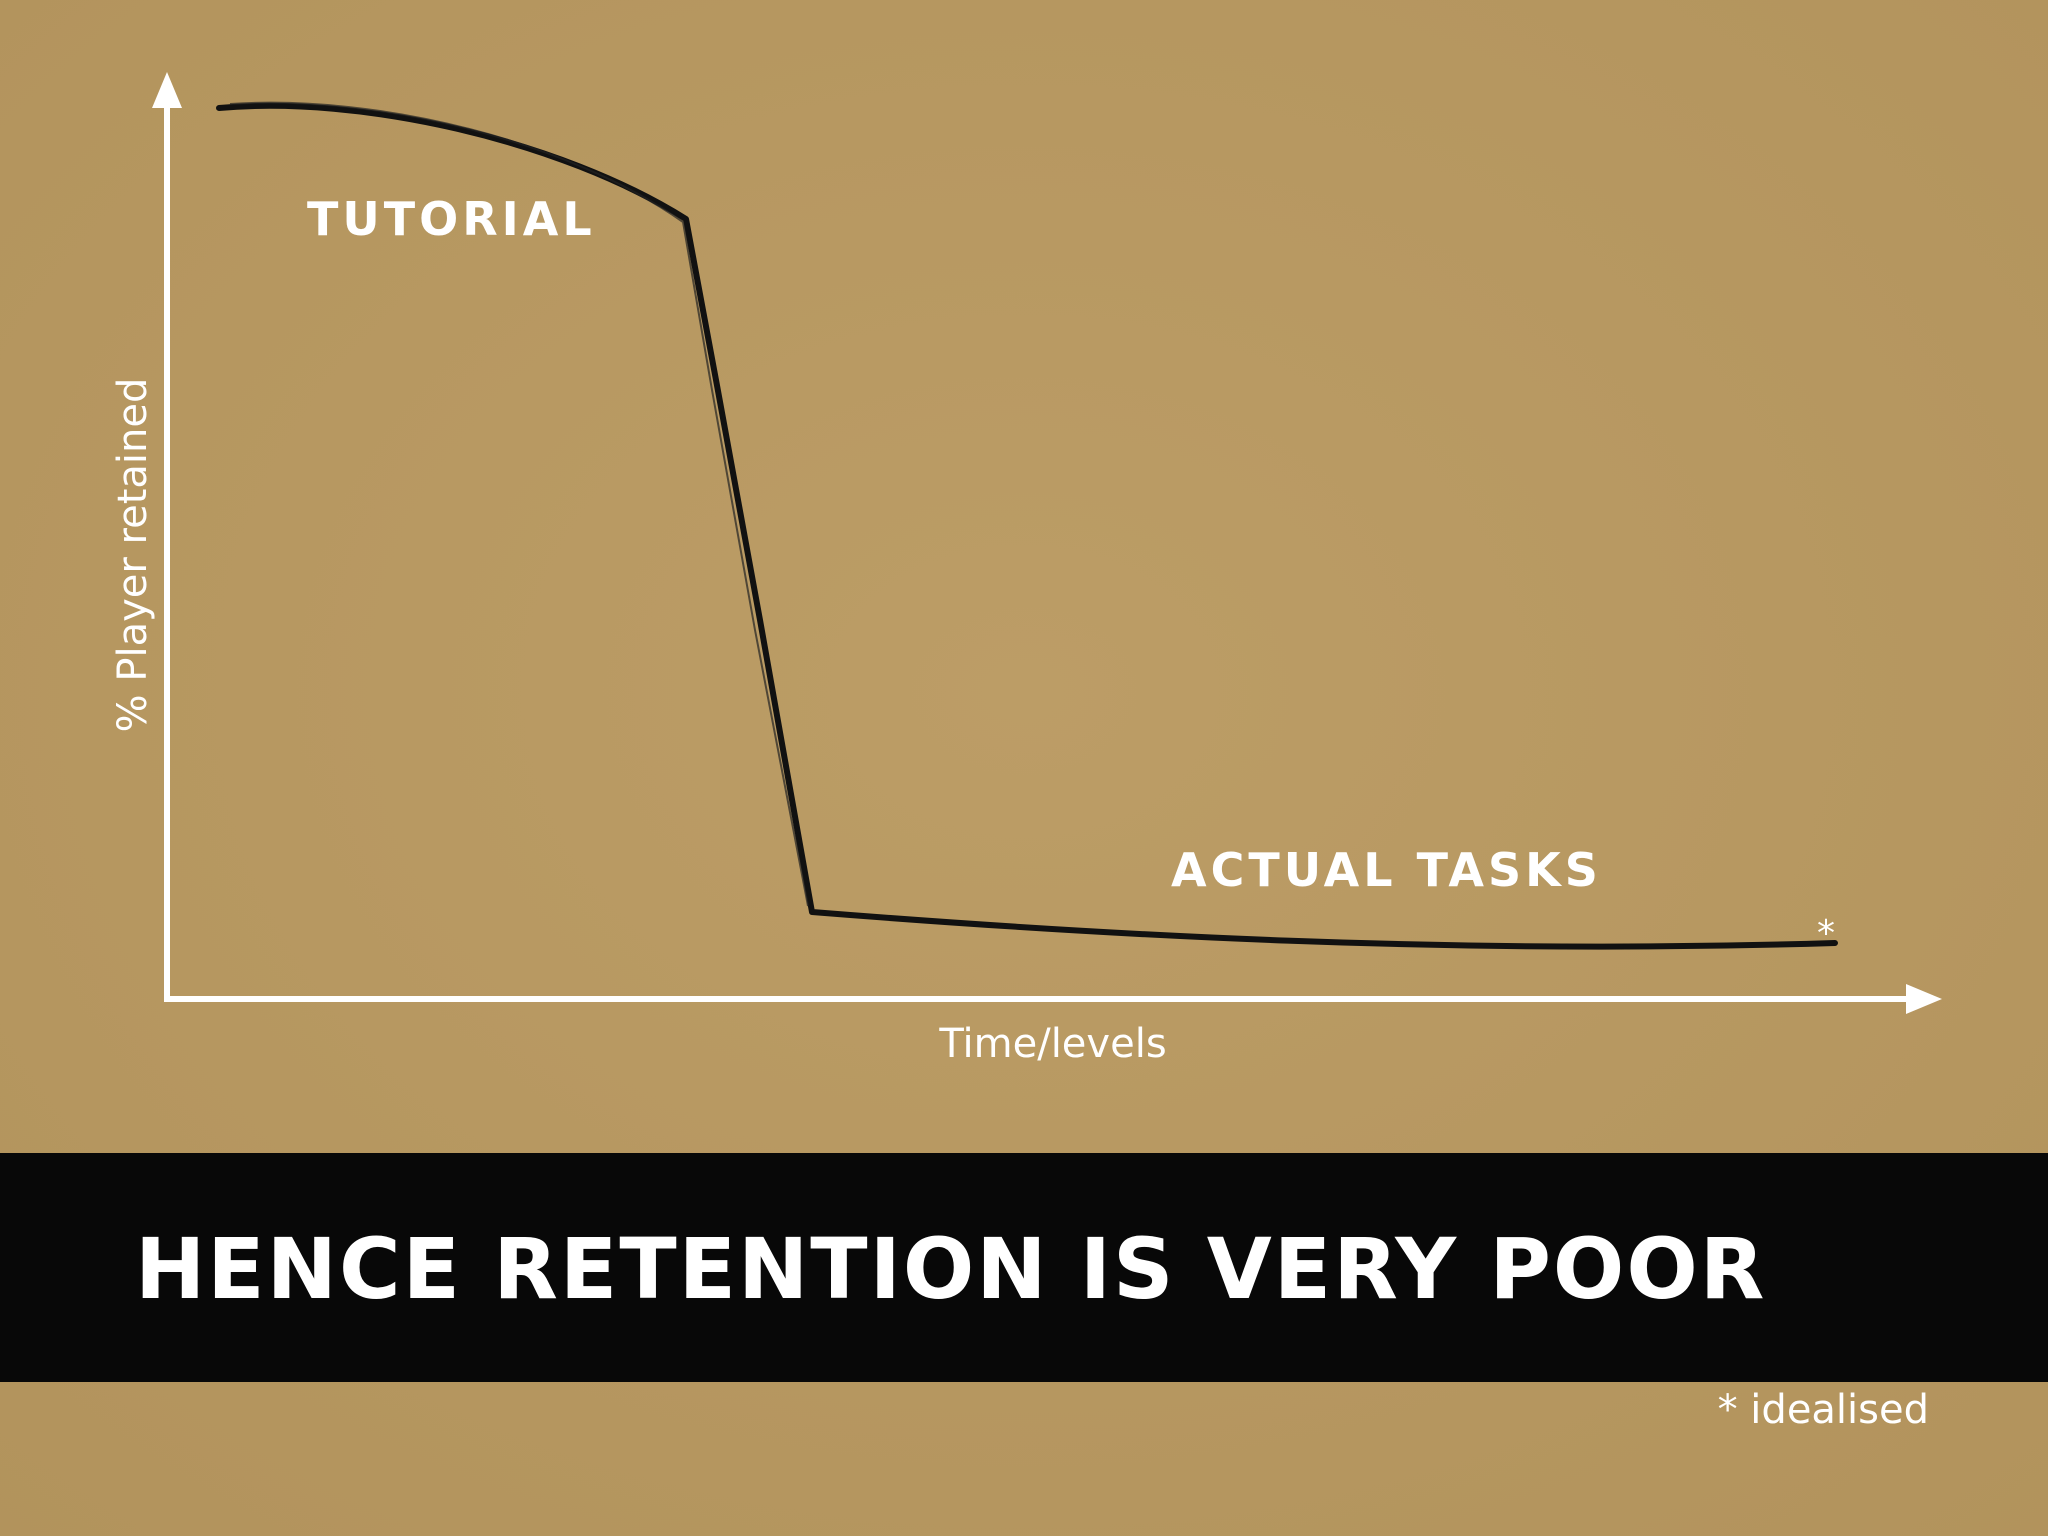 The width and height of the screenshot is (2048, 1536). Describe the element at coordinates (519, 504) in the screenshot. I see `curve-sketch-stroke` at that location.